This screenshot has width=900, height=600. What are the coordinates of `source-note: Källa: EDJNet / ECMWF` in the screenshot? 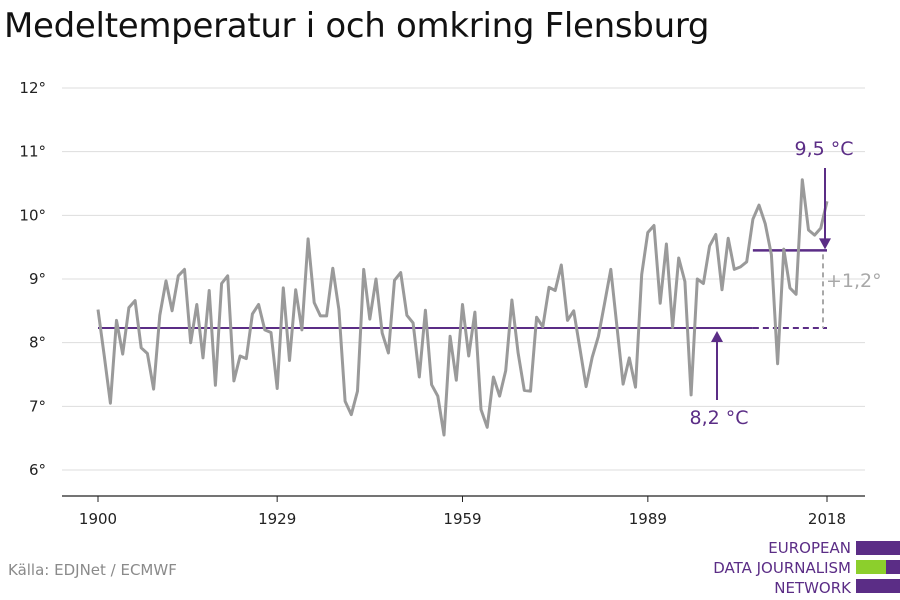 It's located at (92, 570).